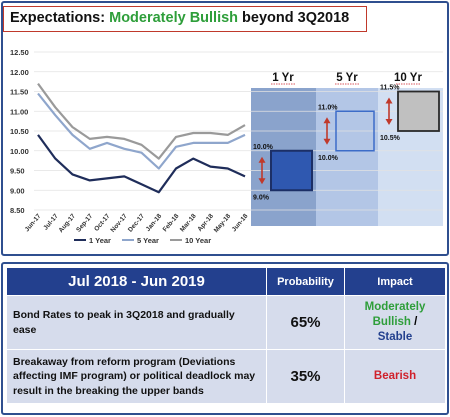 The height and width of the screenshot is (417, 450). What do you see at coordinates (33, 222) in the screenshot?
I see `x-tick-label: Jun-17` at bounding box center [33, 222].